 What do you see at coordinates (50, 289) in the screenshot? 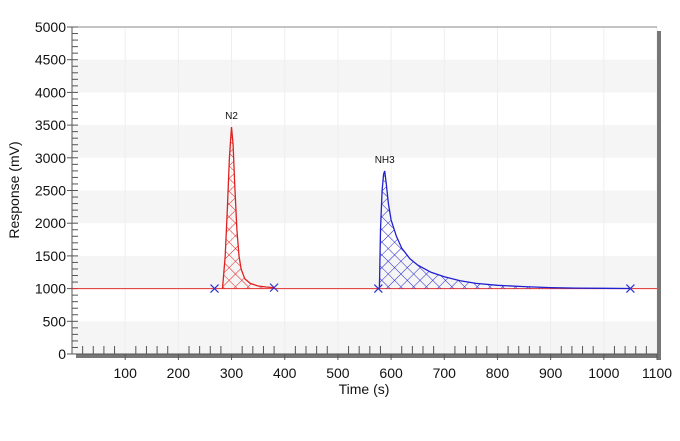
I see `y-tick-label: 1000` at bounding box center [50, 289].